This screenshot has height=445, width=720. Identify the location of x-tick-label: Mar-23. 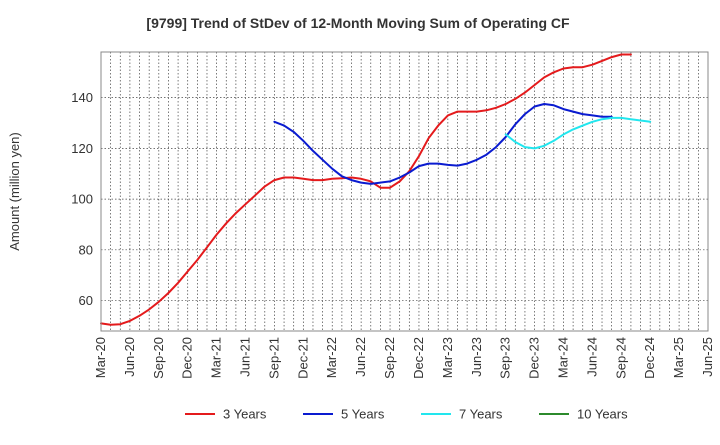
(447, 357).